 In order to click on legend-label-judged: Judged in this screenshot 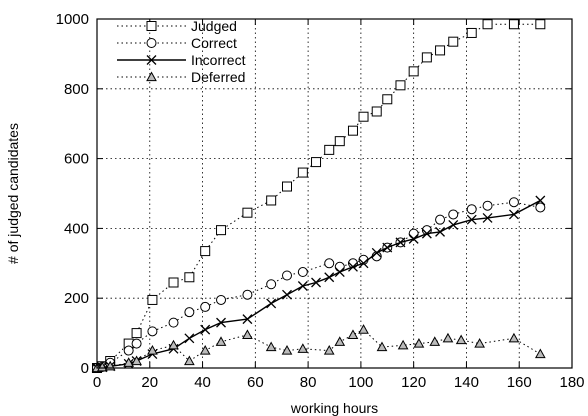, I will do `click(214, 26)`.